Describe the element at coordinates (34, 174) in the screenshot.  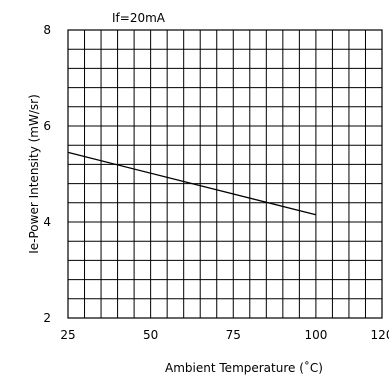
I see `y-axis-label: Ie-Power Intensity (mW/sr)` at that location.